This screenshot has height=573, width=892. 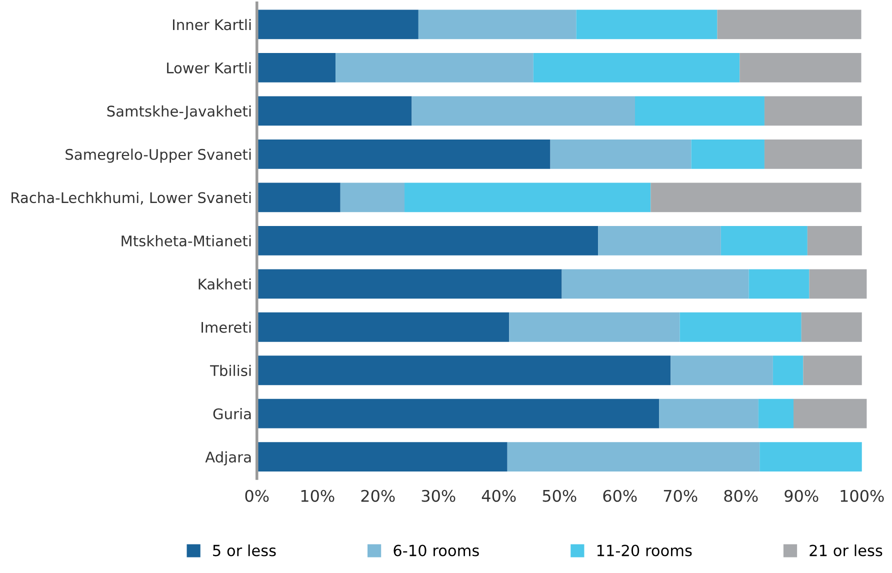 I want to click on x-tick-label: 80%, so click(x=741, y=496).